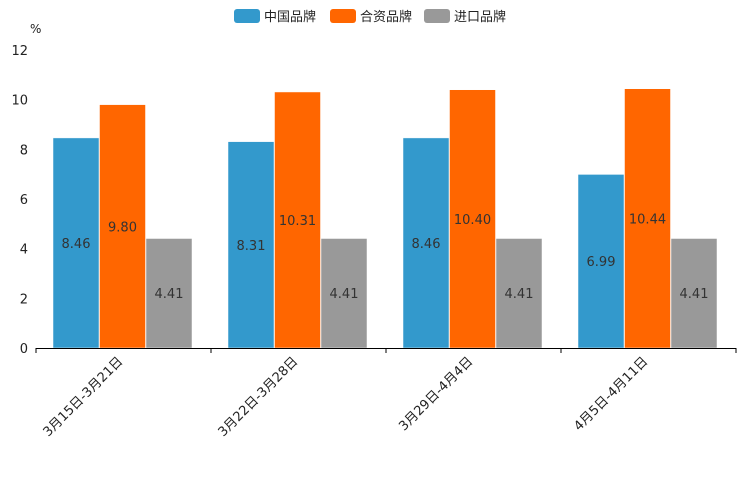 The width and height of the screenshot is (744, 496). I want to click on value-label-1-3: 8.46, so click(426, 244).